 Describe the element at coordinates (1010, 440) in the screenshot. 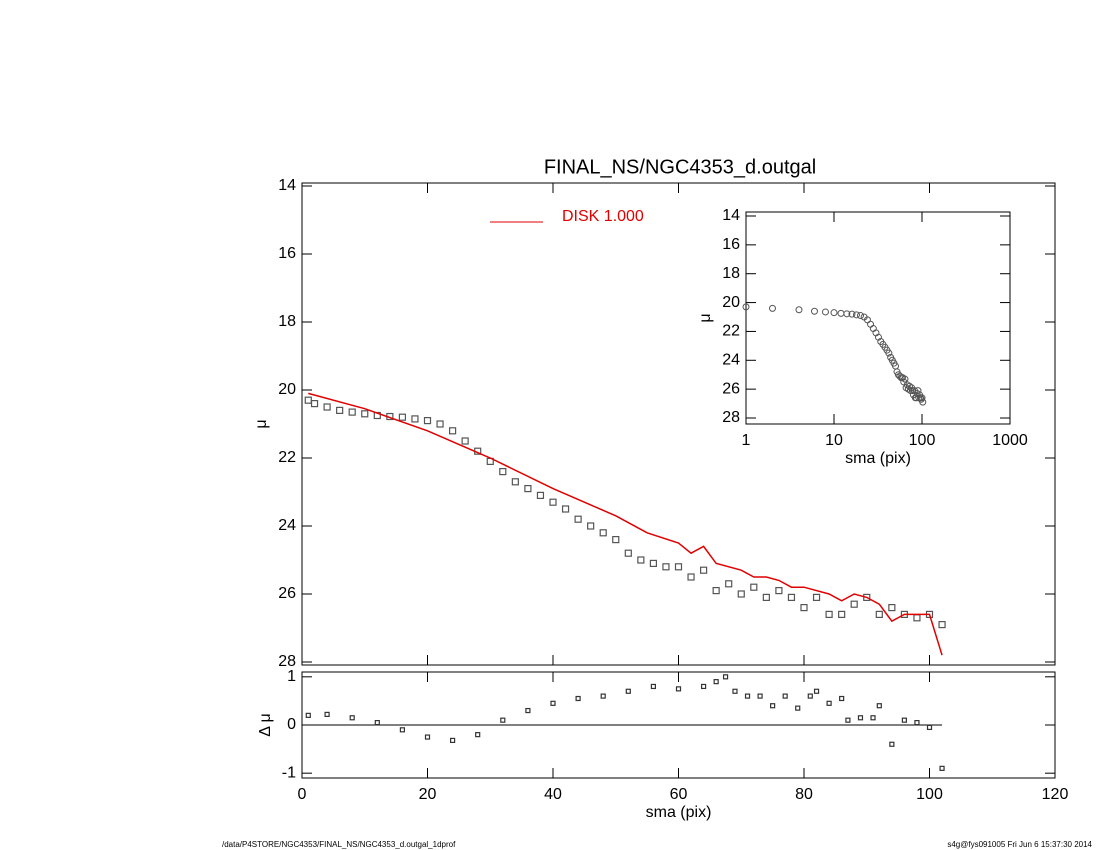

I see `x-tick-label: 1000` at that location.